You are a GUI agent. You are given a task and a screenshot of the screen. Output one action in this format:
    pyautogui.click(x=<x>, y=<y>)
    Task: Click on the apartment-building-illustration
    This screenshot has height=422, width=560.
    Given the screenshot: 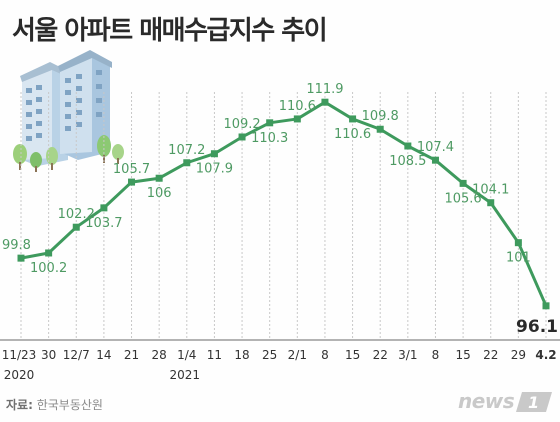 What is the action you would take?
    pyautogui.click(x=68, y=111)
    